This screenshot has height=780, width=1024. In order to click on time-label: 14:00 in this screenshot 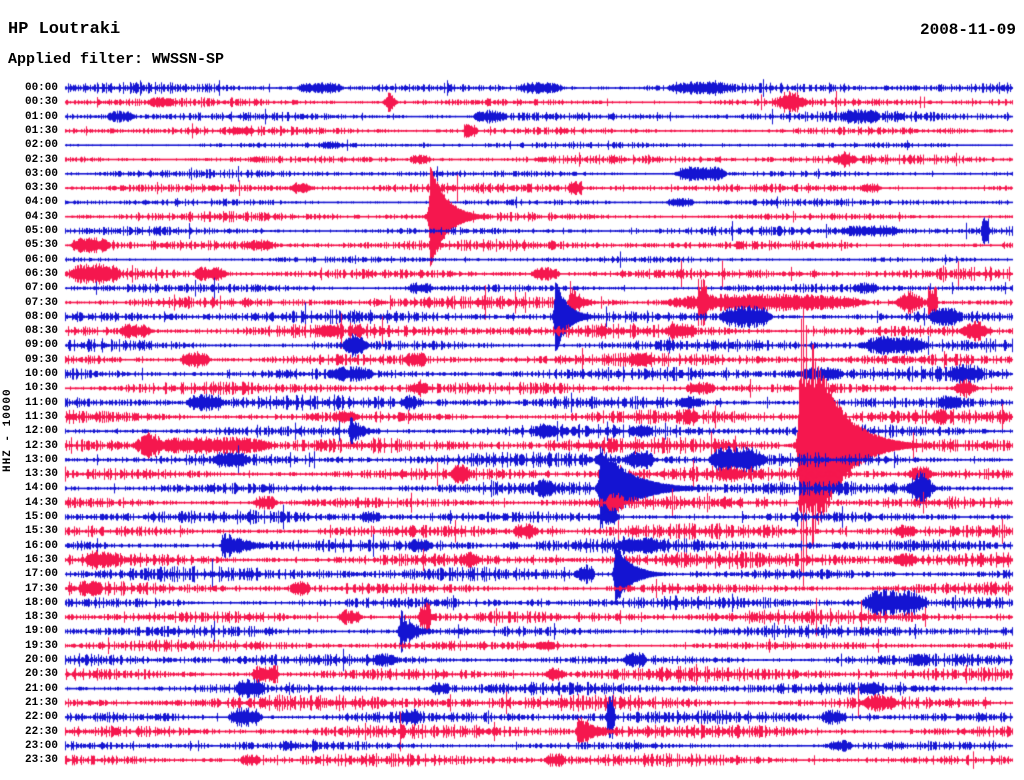, I will do `click(41, 488)`.